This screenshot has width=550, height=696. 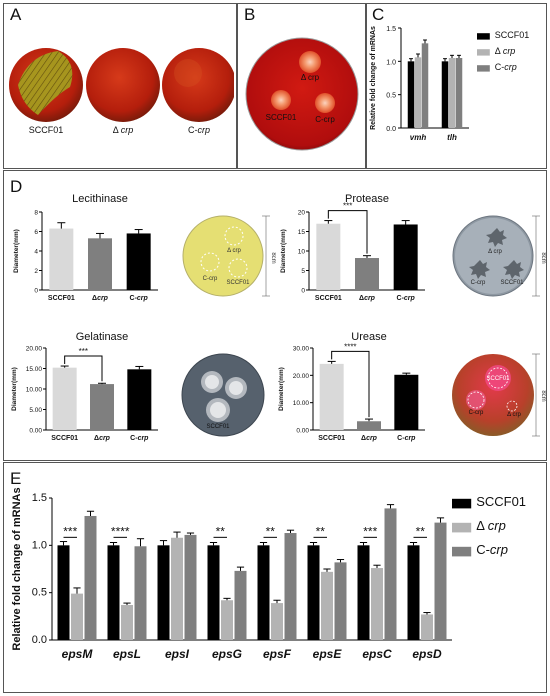 What do you see at coordinates (277, 654) in the screenshot?
I see `x-tick-label: epsF` at bounding box center [277, 654].